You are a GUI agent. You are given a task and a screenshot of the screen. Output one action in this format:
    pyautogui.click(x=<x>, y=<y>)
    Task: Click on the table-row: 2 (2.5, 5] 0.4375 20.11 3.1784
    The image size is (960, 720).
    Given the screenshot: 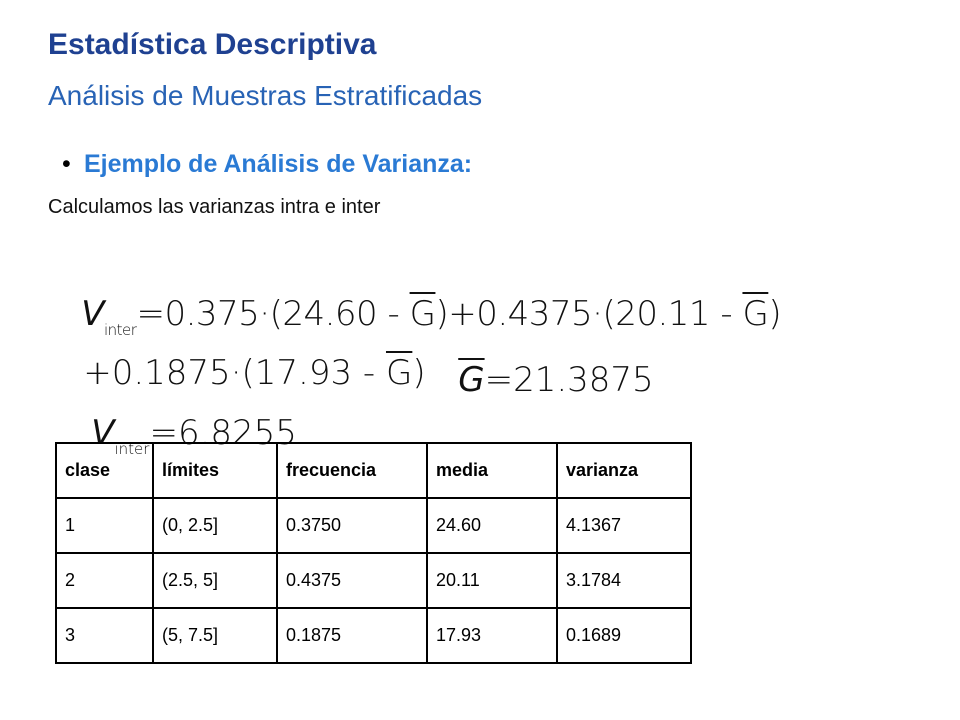 What is the action you would take?
    pyautogui.click(x=373, y=580)
    